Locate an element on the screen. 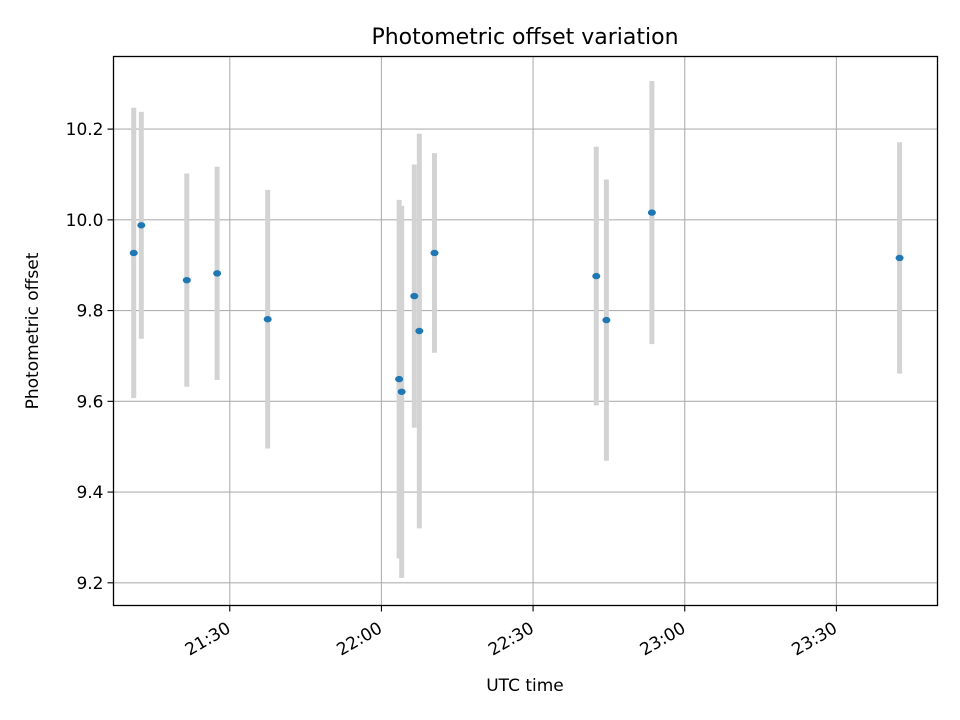  x-tick-label: 22:30 is located at coordinates (511, 640).